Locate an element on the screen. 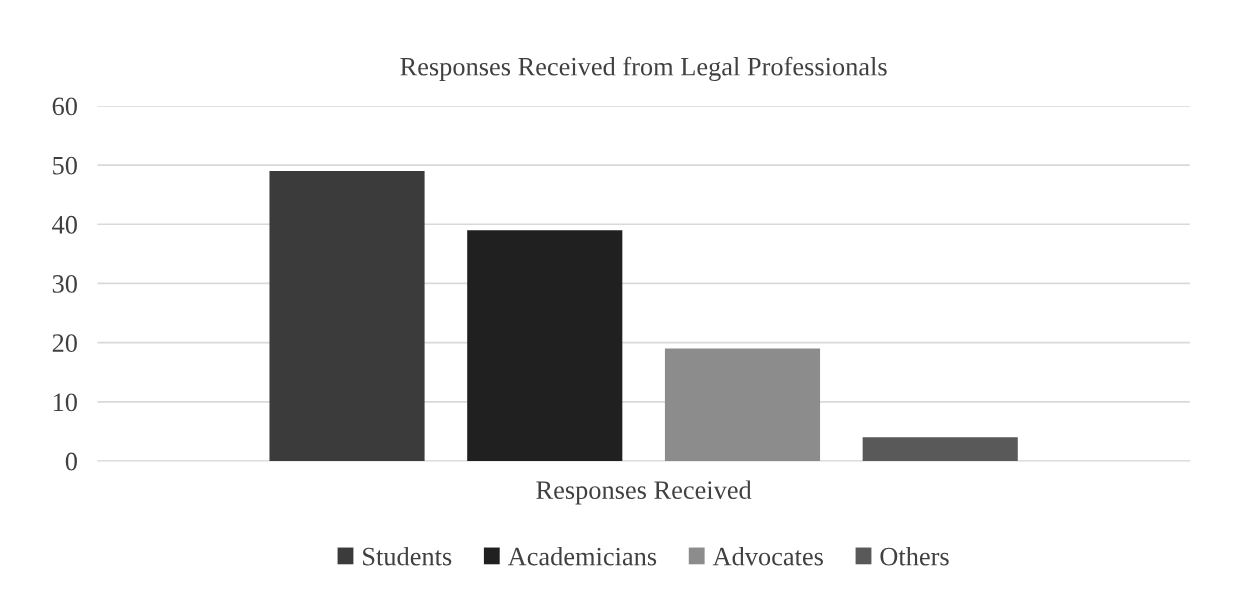 The height and width of the screenshot is (605, 1233). legend-label: Advocates is located at coordinates (767, 556).